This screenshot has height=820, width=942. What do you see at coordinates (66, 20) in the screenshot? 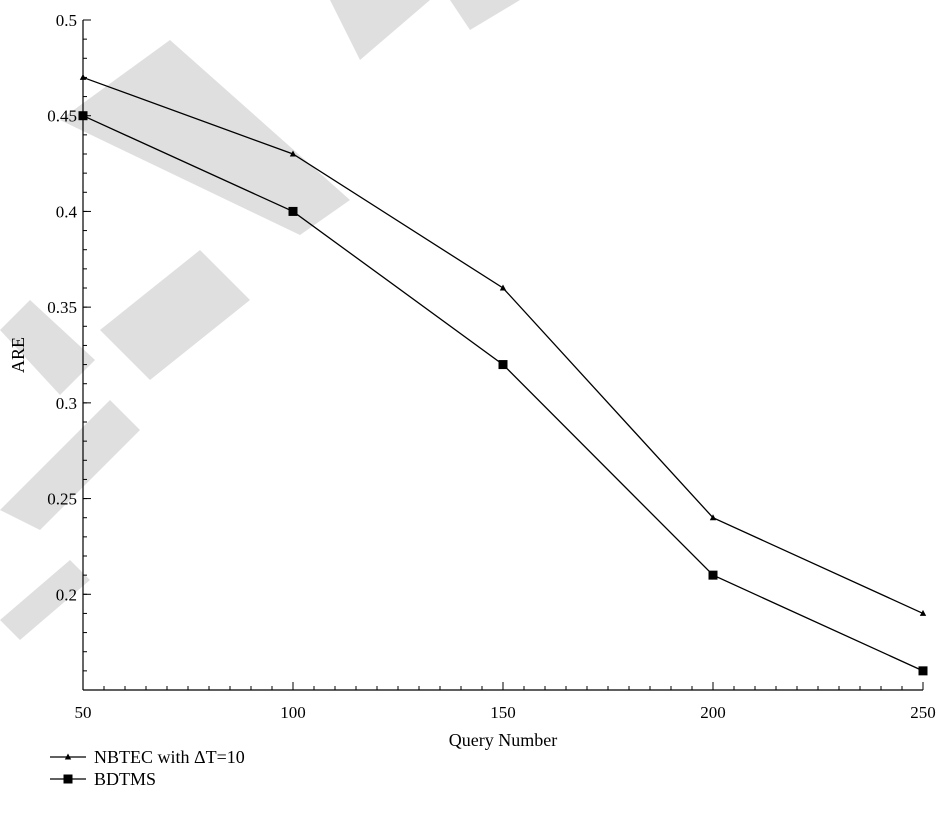
I see `y-tick-label: 0.5` at bounding box center [66, 20].